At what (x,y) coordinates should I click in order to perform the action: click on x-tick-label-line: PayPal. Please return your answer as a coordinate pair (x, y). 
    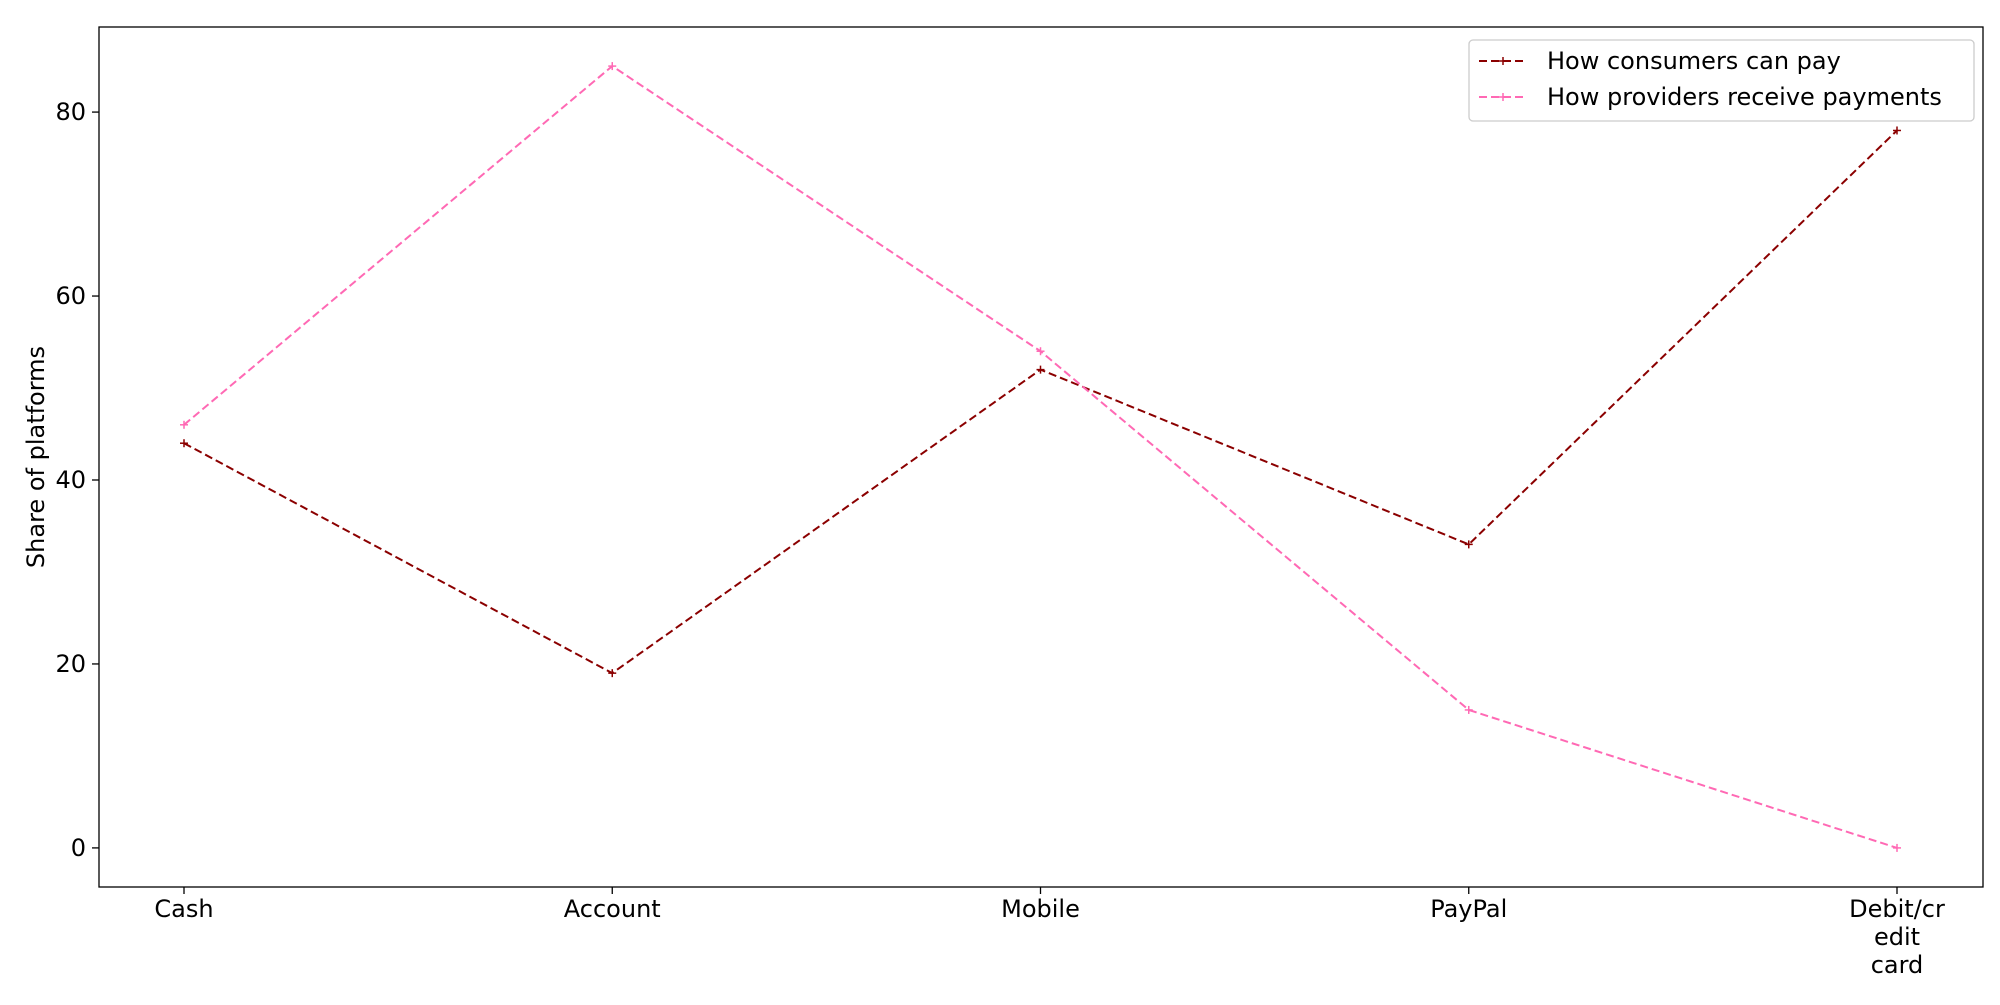
    Looking at the image, I should click on (1468, 909).